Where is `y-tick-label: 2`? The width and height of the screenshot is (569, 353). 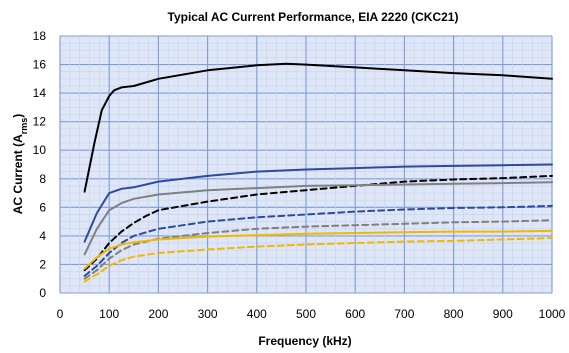
y-tick-label: 2 is located at coordinates (42, 264).